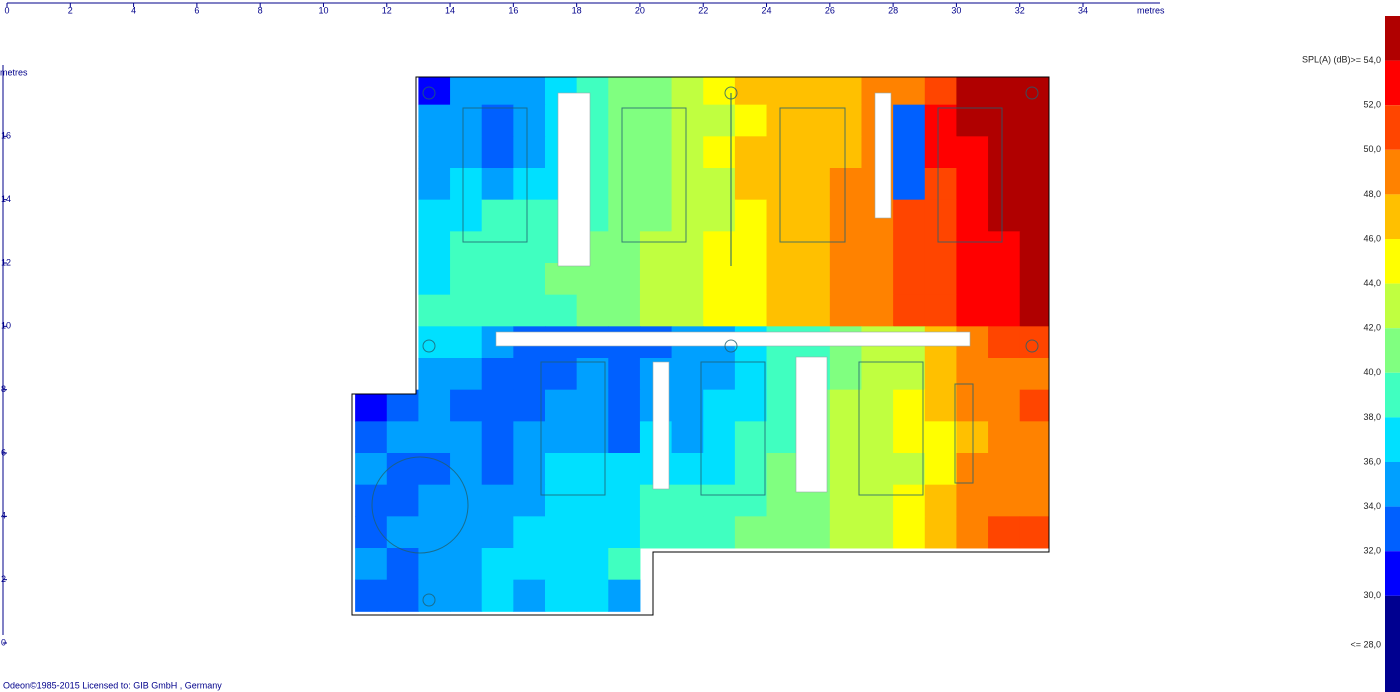  I want to click on column, so click(731, 346).